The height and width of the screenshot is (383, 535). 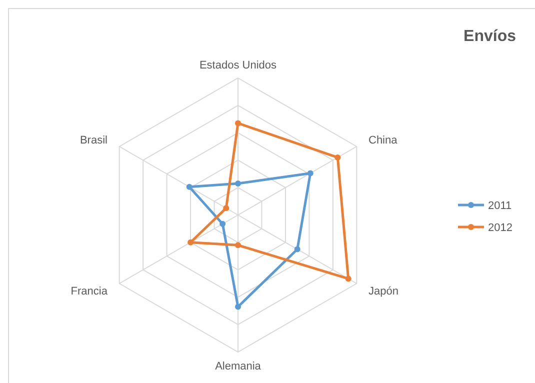 What do you see at coordinates (238, 65) in the screenshot?
I see `spoke-label: Estados Unidos` at bounding box center [238, 65].